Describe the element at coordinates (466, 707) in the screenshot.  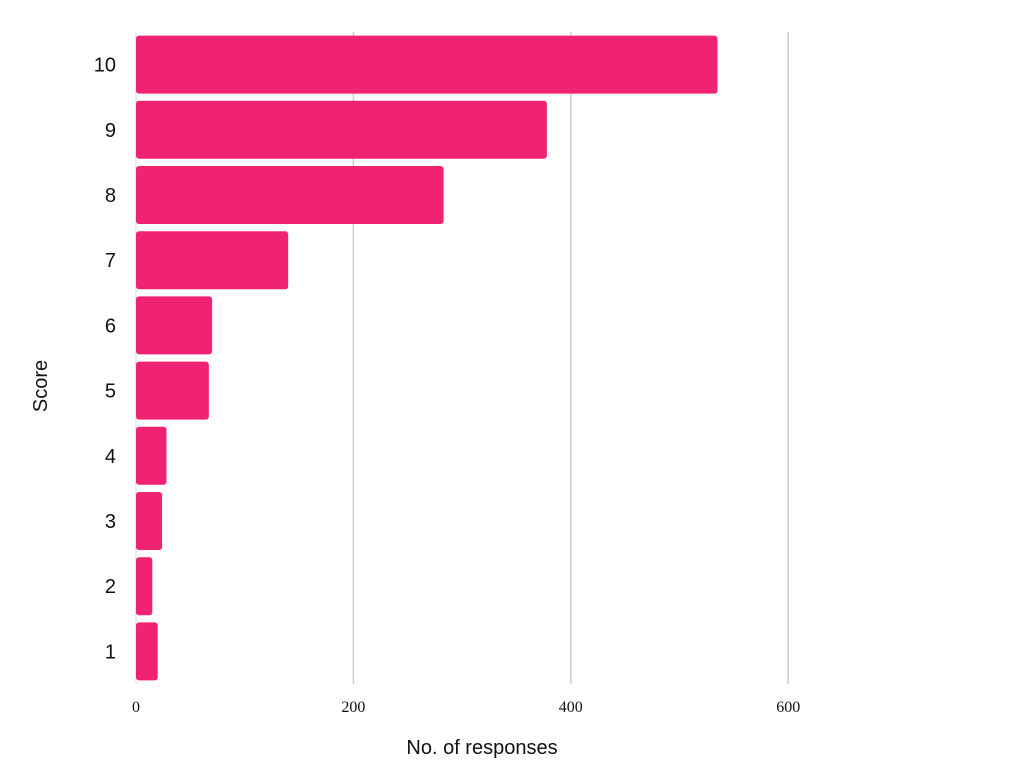
I see `x-tick-labels: 0 200 400 600` at that location.